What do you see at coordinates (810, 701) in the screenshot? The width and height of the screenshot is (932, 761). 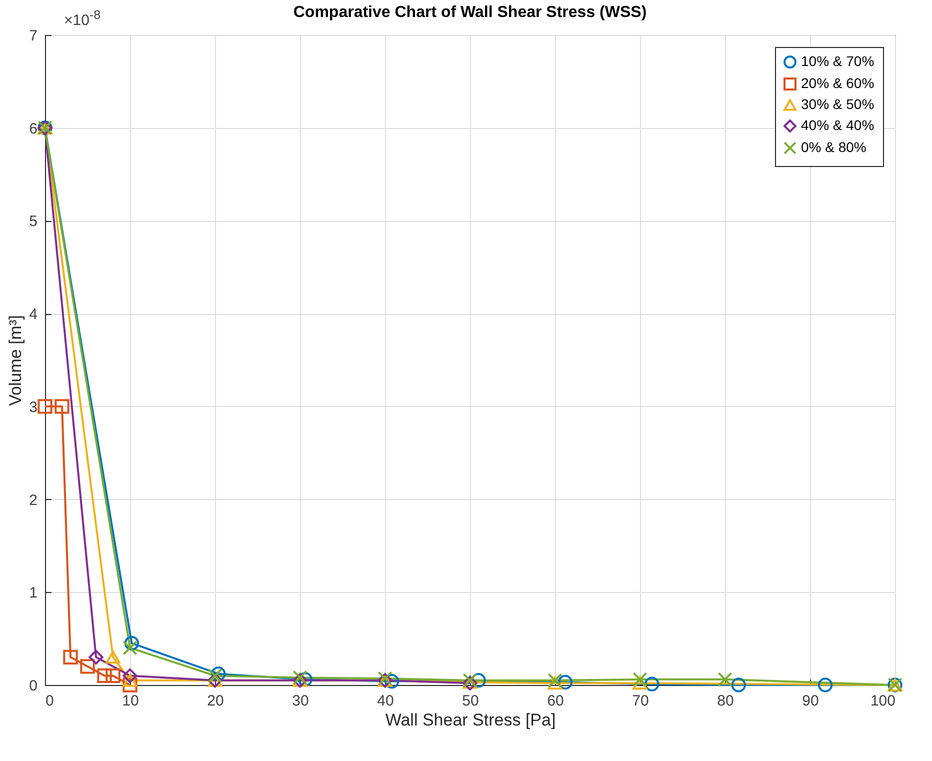 I see `x-tick-label: 90` at bounding box center [810, 701].